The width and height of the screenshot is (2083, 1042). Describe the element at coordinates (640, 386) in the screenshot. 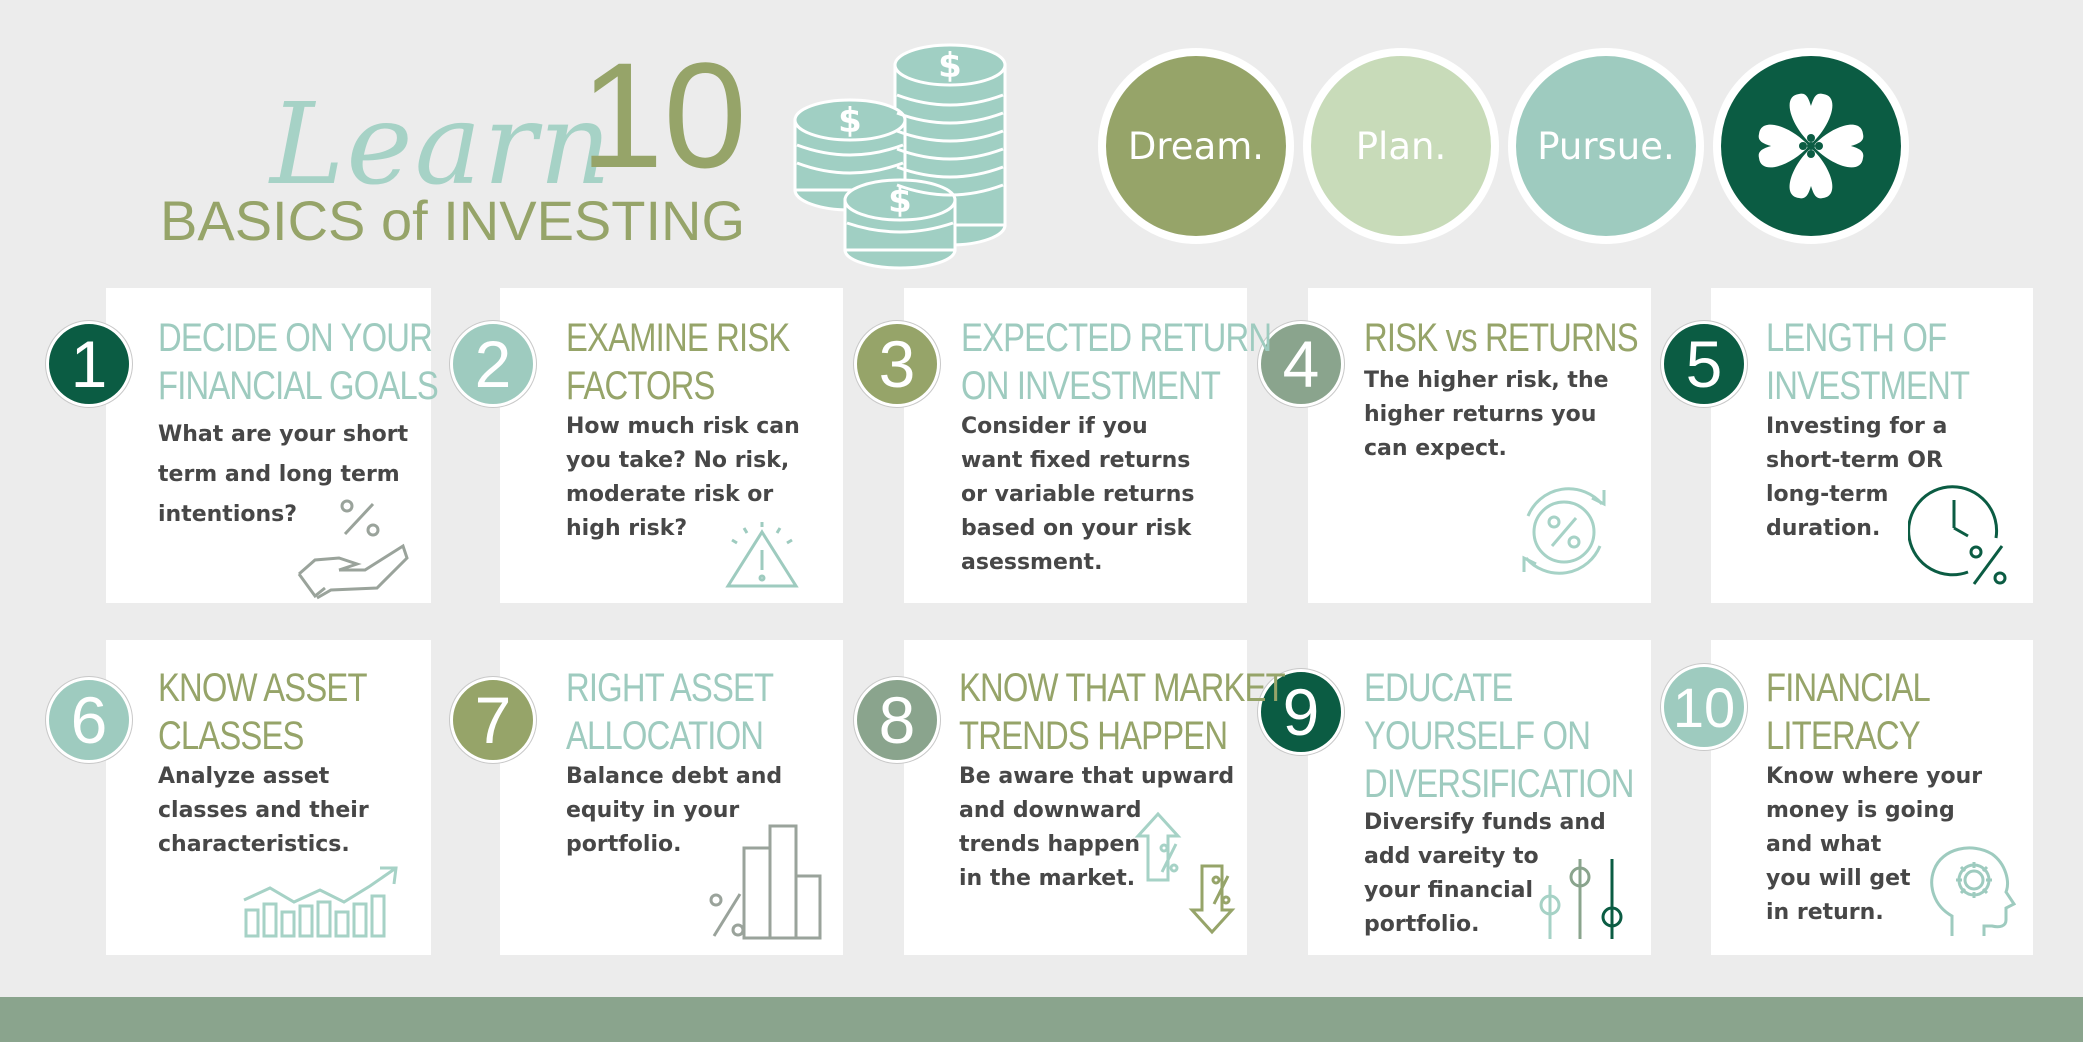

I see `step-title-2-line-2: FACTORS` at that location.